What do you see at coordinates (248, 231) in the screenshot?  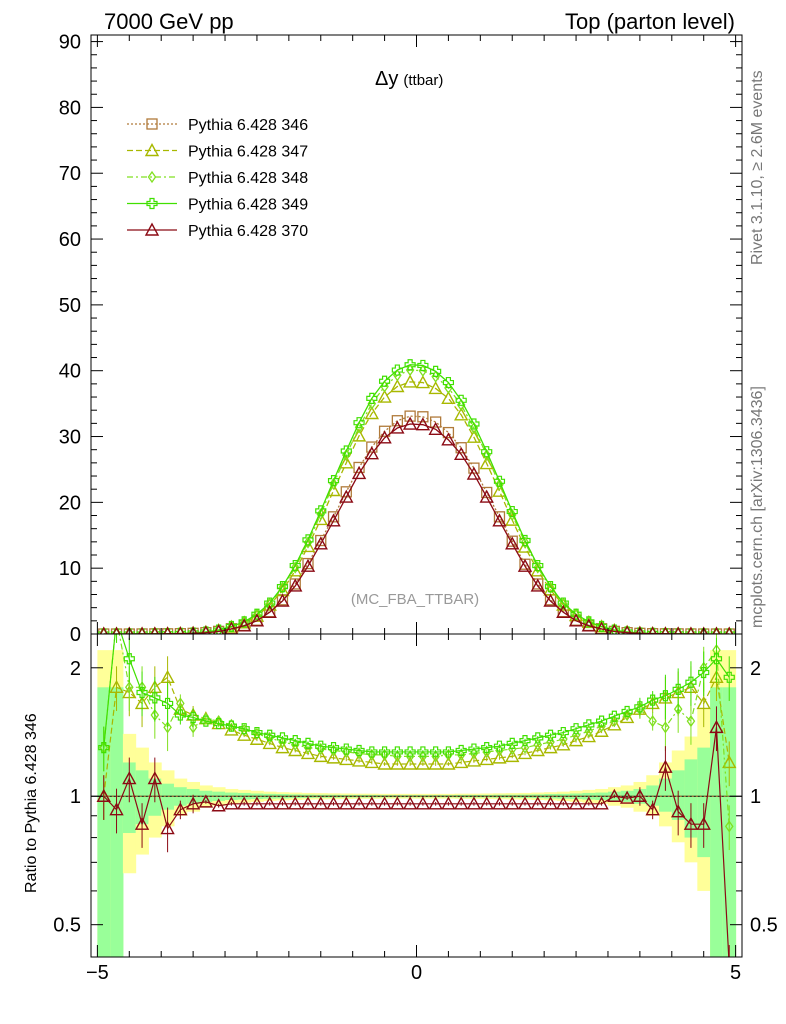 I see `legend-label: Pythia 6.428 370` at bounding box center [248, 231].